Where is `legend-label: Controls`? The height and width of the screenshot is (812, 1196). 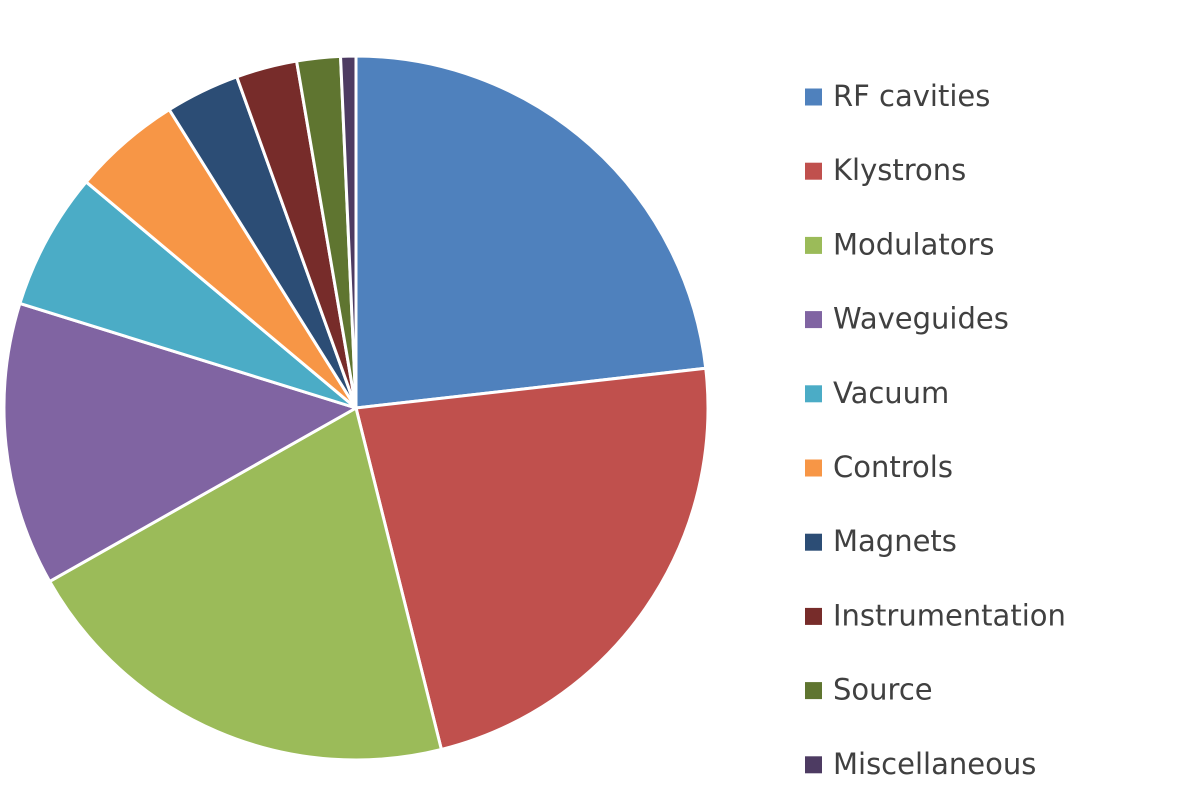
legend-label: Controls is located at coordinates (893, 467).